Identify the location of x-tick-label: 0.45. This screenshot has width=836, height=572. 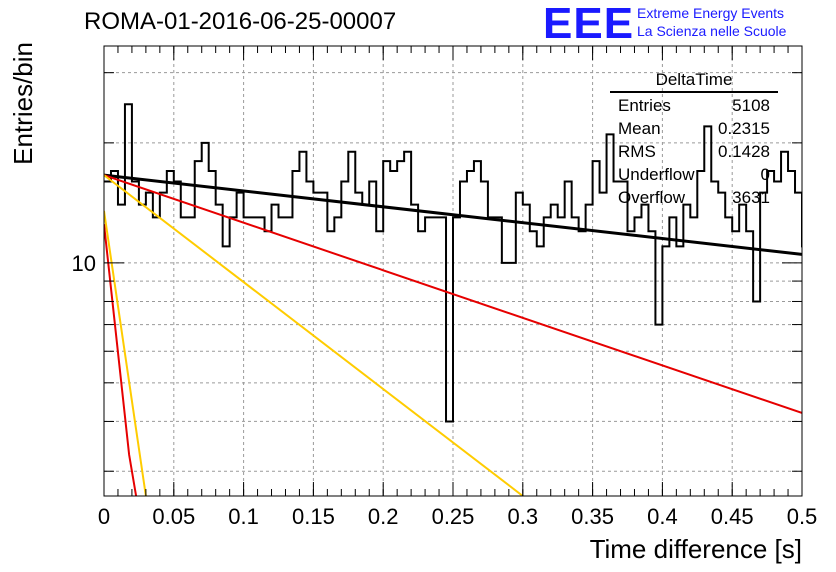
(732, 516).